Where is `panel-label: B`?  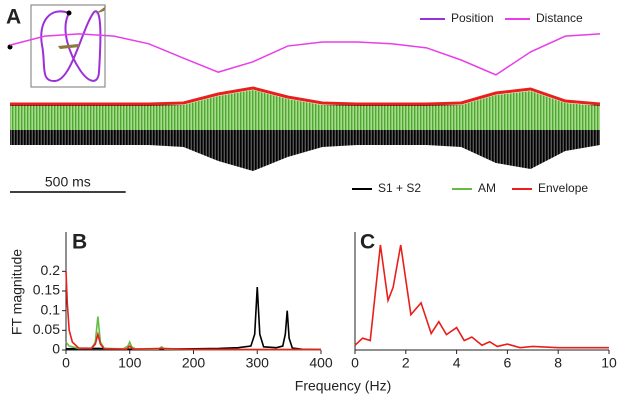
panel-label: B is located at coordinates (79, 242).